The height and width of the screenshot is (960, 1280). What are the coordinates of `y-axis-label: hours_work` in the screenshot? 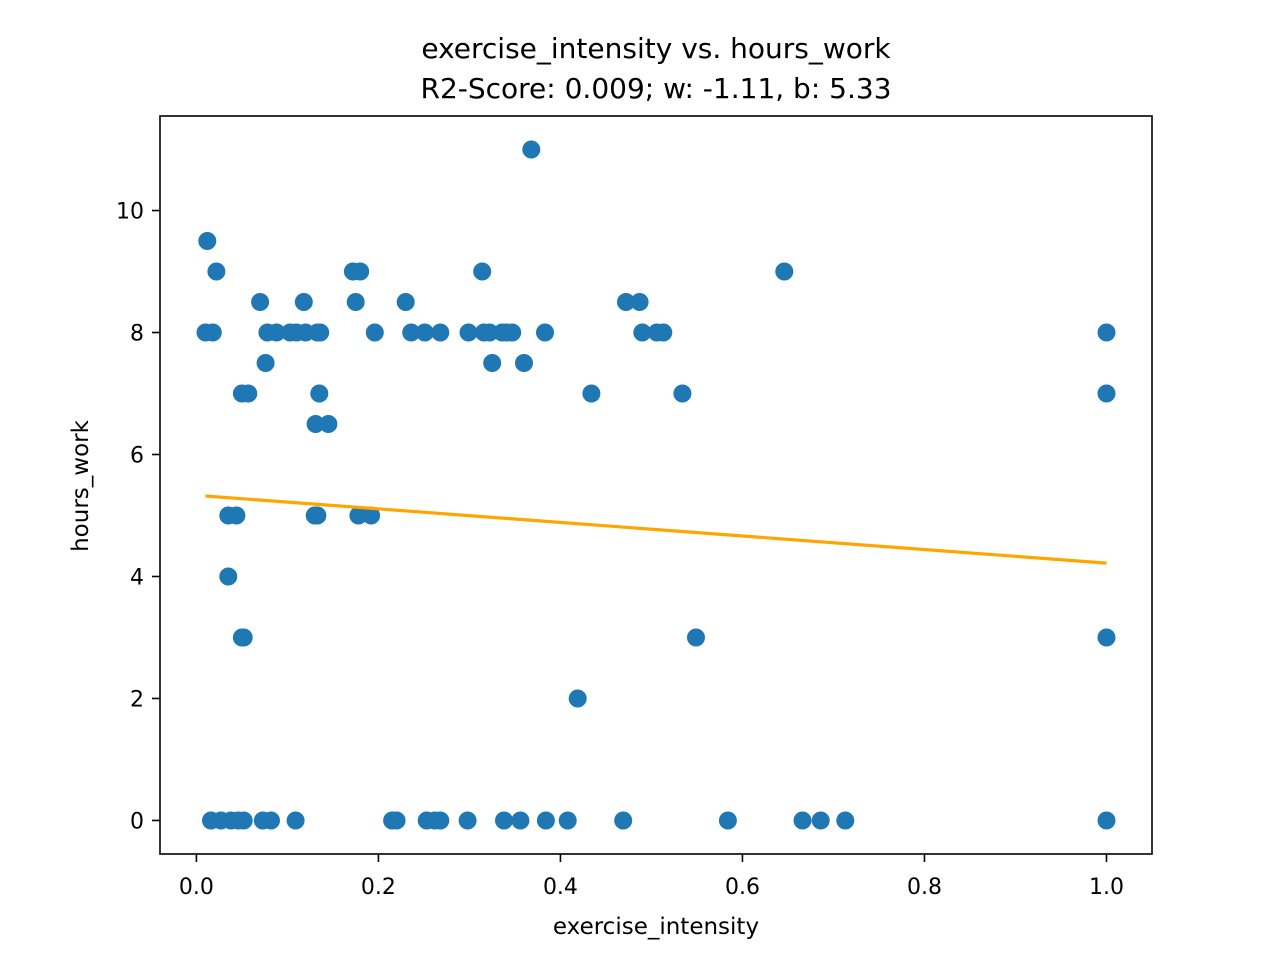 It's located at (81, 485).